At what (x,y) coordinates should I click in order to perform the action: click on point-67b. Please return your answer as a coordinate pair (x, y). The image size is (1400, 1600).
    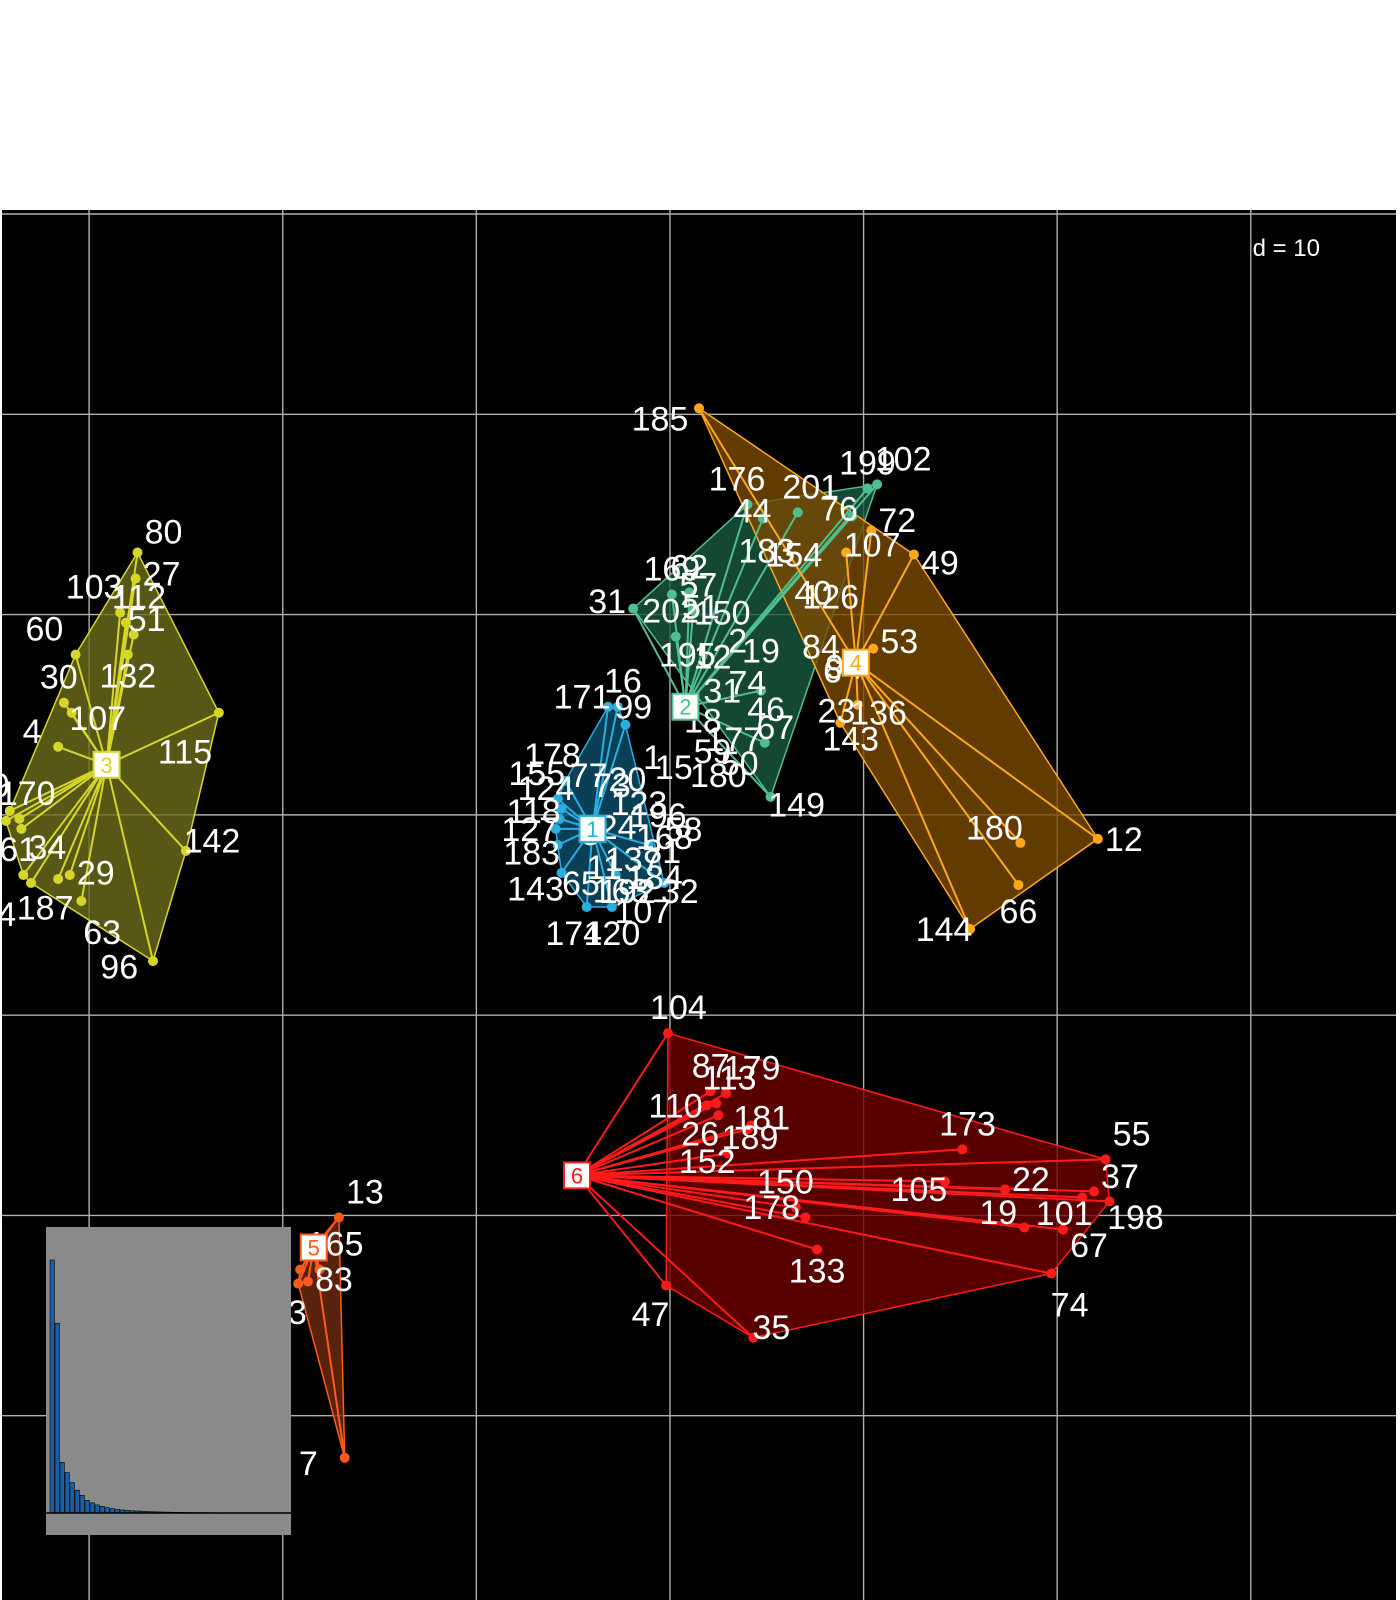
    Looking at the image, I should click on (764, 742).